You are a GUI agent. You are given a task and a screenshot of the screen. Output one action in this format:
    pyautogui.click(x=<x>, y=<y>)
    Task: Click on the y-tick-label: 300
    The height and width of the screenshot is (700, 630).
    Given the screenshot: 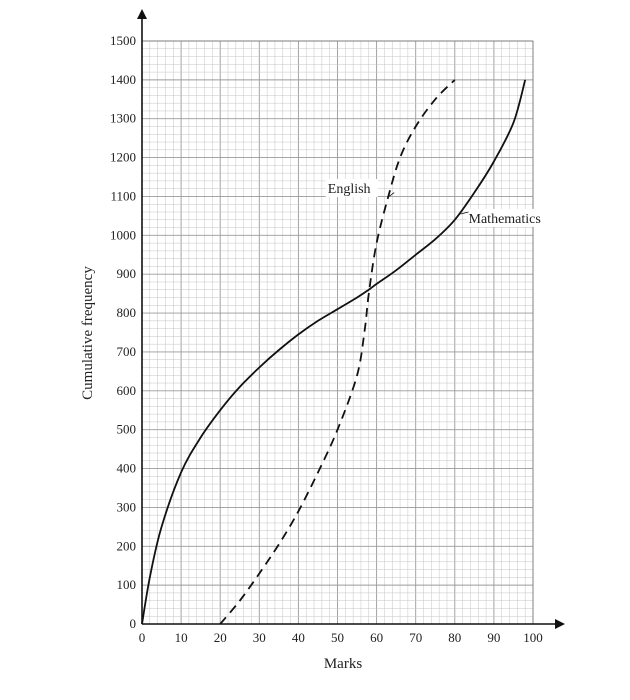 What is the action you would take?
    pyautogui.click(x=127, y=506)
    